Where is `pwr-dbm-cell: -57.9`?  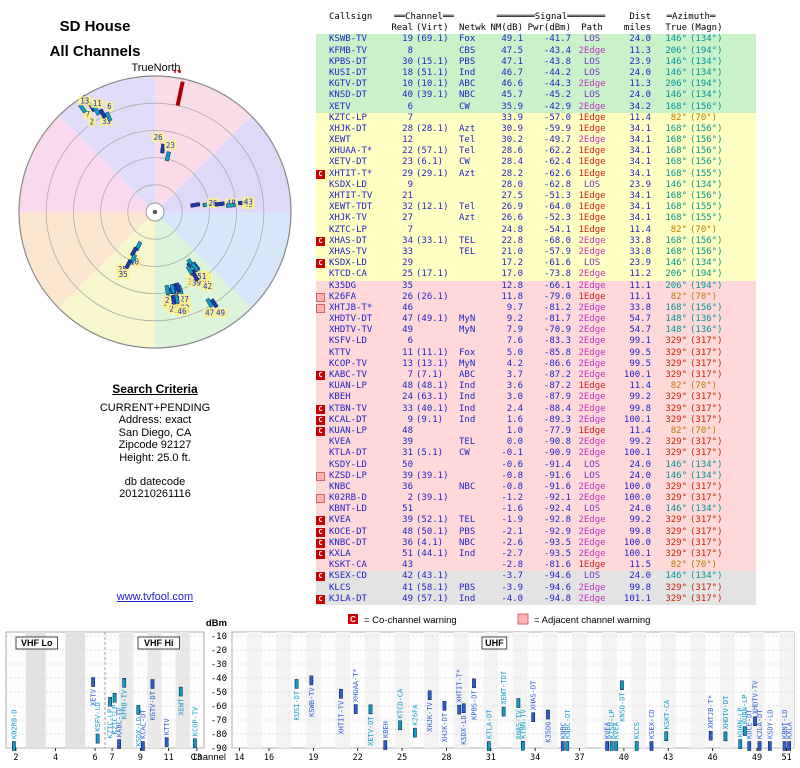 pwr-dbm-cell: -57.9 is located at coordinates (557, 251).